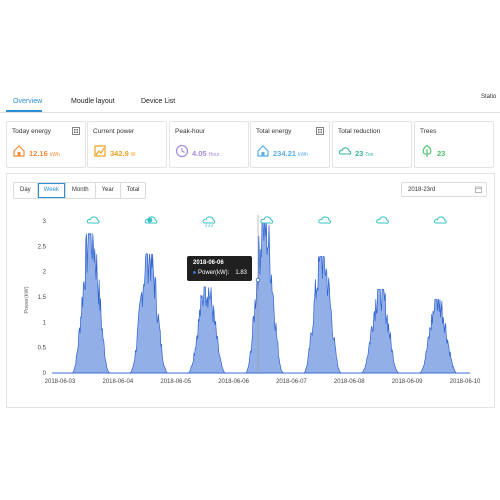 This screenshot has height=500, width=500. What do you see at coordinates (45, 323) in the screenshot?
I see `y-tick-label: 1` at bounding box center [45, 323].